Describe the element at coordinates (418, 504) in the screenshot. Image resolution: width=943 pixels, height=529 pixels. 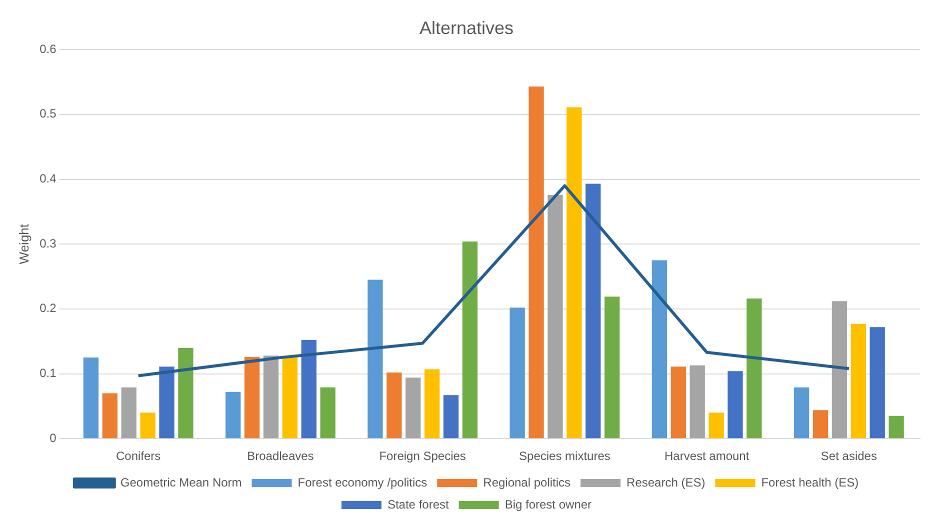
I see `legend-label: State forest` at that location.